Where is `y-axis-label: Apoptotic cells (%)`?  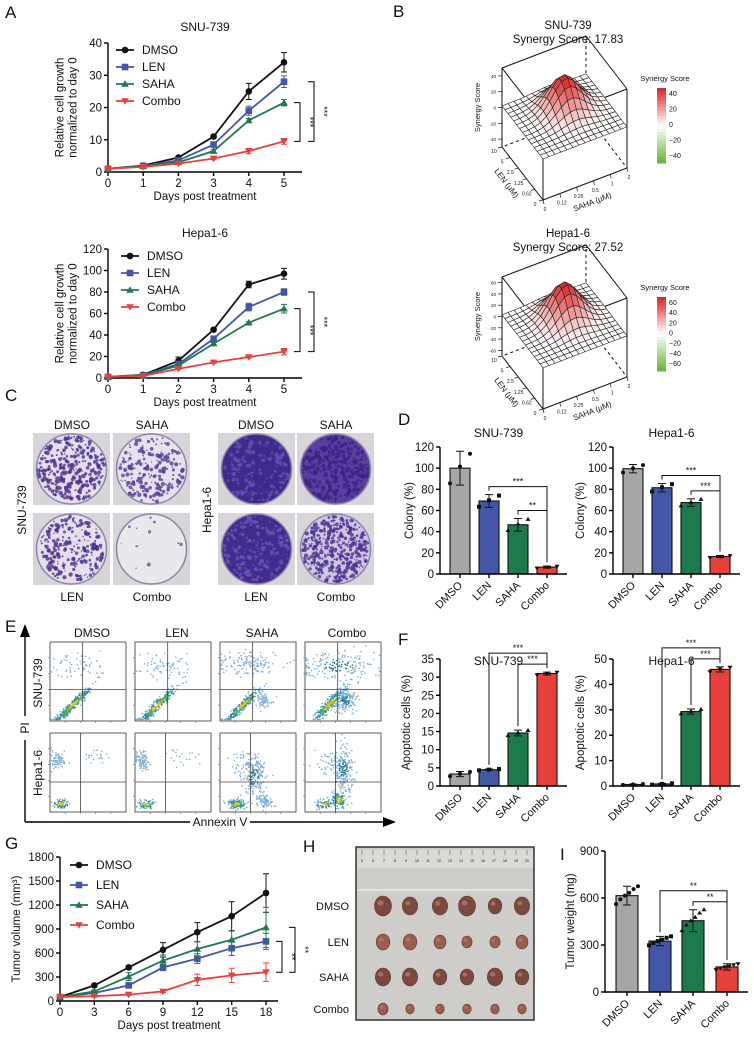 y-axis-label: Apoptotic cells (%) is located at coordinates (581, 722).